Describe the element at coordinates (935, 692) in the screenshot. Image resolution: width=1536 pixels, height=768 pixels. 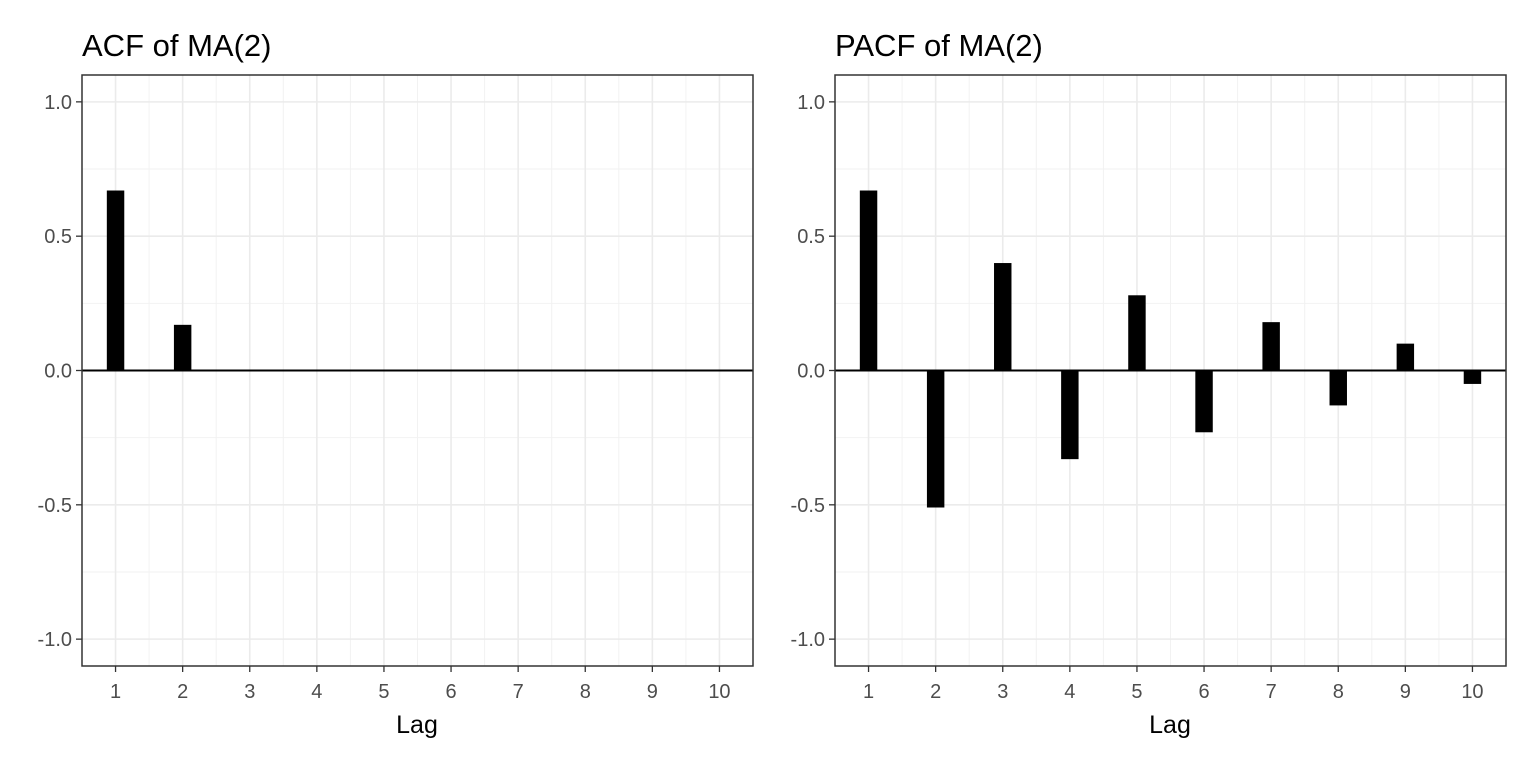
I see `pacf-x-tick-label: 2` at that location.